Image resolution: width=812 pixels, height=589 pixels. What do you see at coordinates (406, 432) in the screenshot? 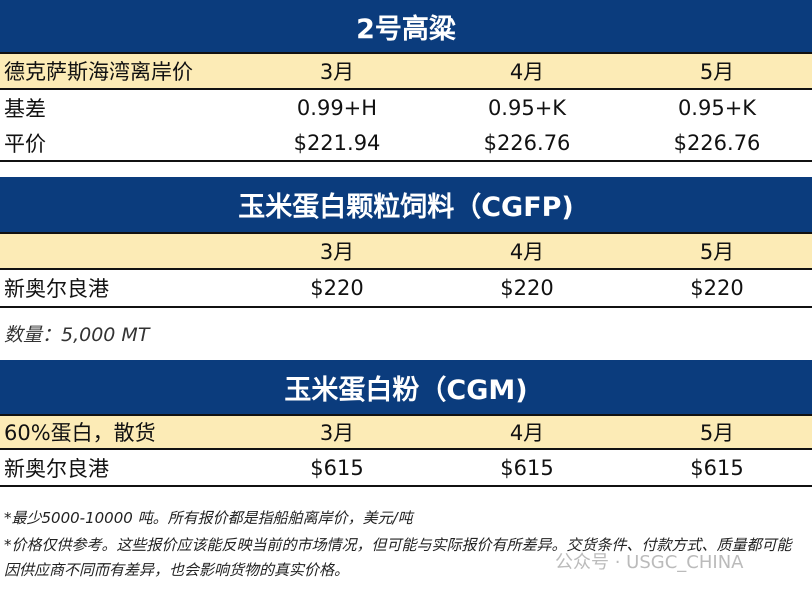
I see `cgm-header-row: 60%蛋白，散货 3月 4月 5月` at bounding box center [406, 432].